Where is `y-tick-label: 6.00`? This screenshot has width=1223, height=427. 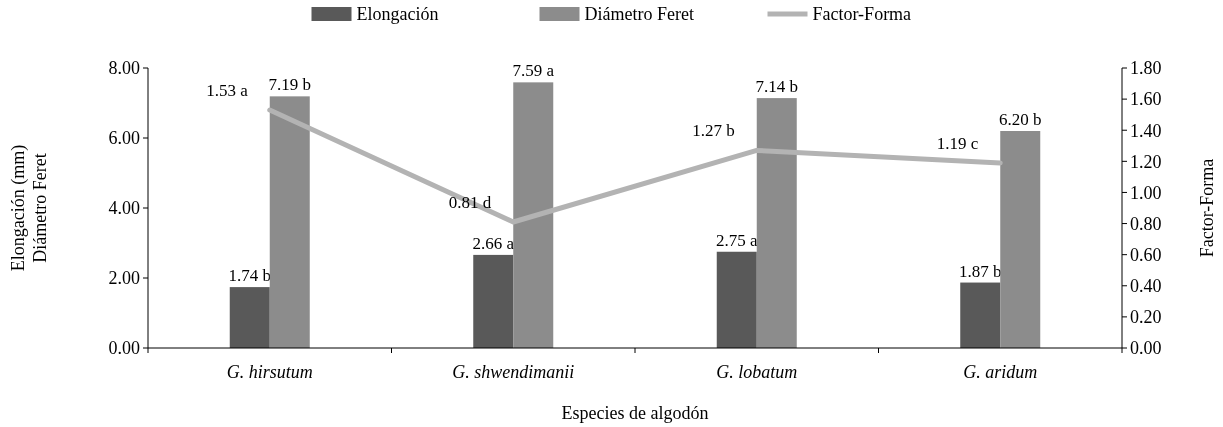 y-tick-label: 6.00 is located at coordinates (124, 138).